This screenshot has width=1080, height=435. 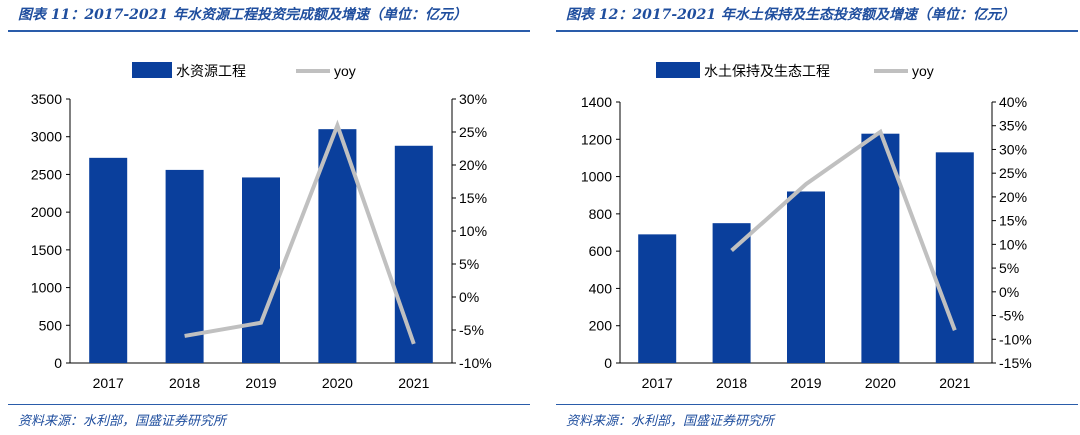 What do you see at coordinates (1013, 102) in the screenshot?
I see `y2-tick-label: 40%` at bounding box center [1013, 102].